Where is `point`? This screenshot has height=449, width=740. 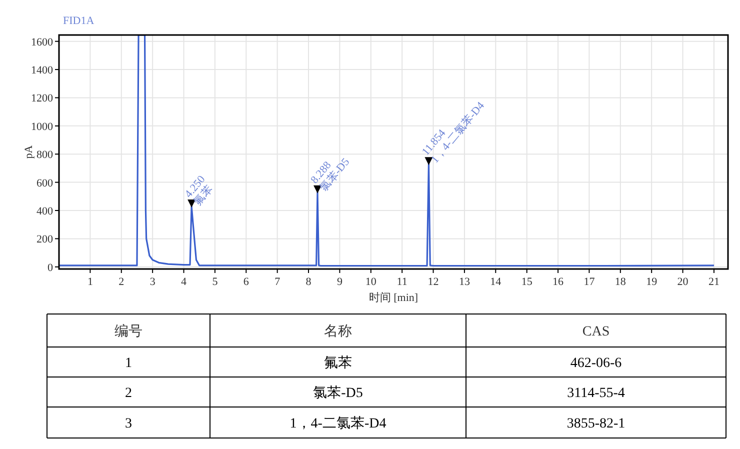
point is located at coordinates (428, 161).